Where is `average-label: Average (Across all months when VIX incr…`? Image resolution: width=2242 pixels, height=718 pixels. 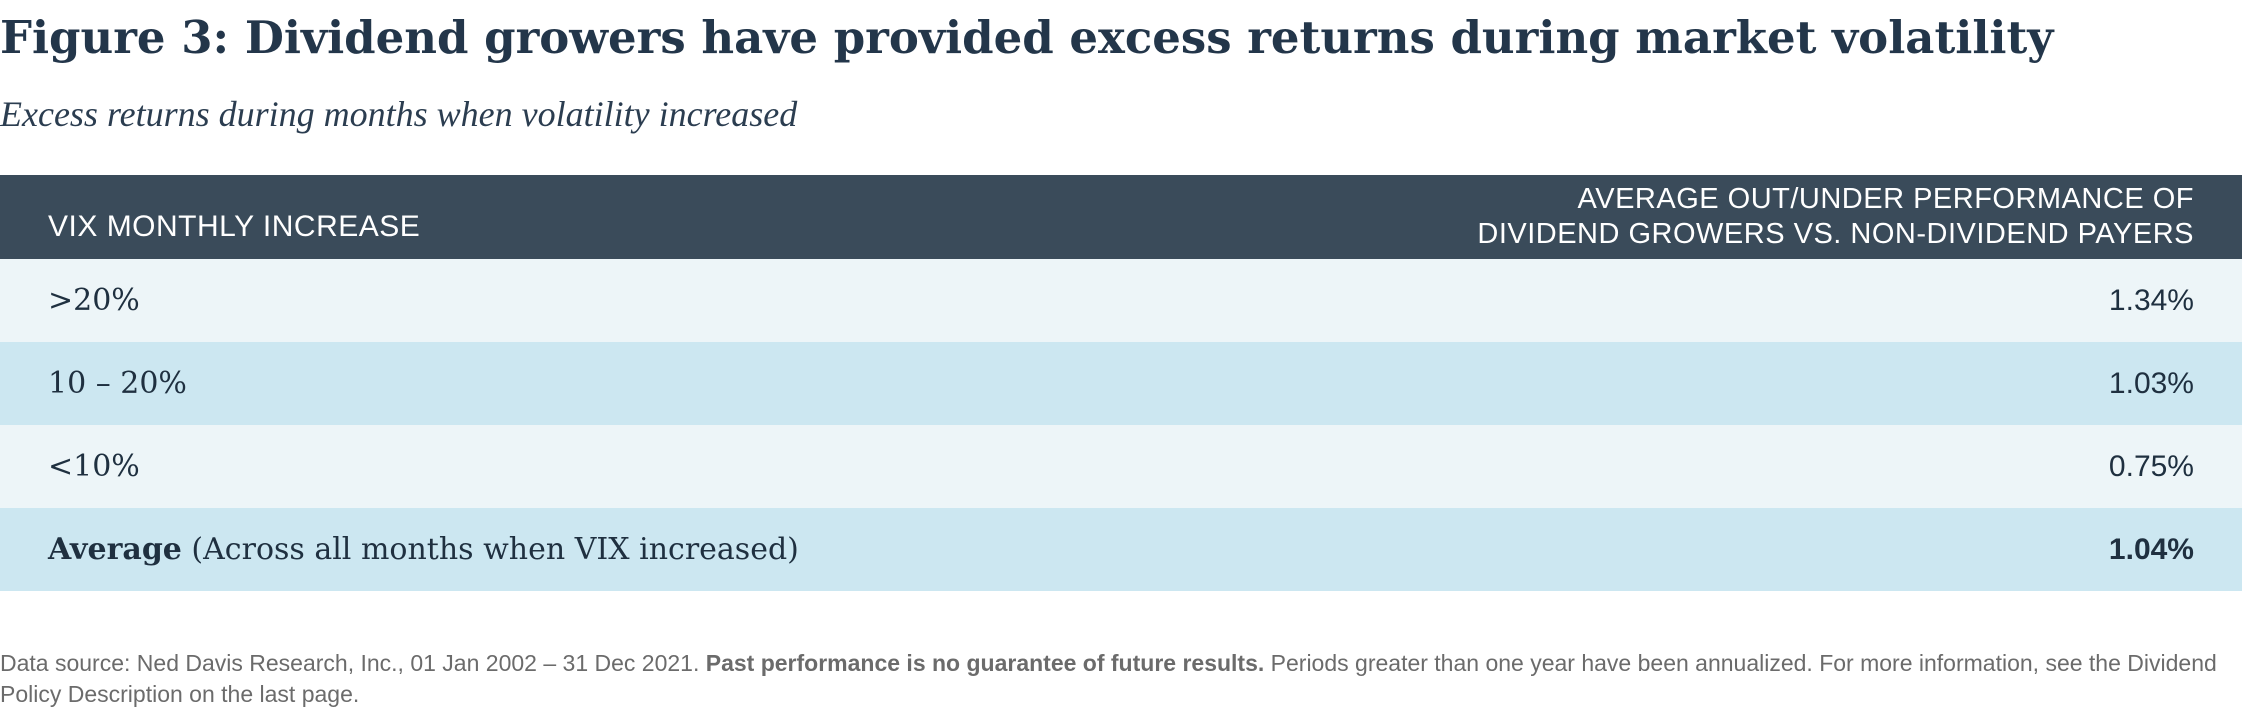
average-label: Average (Across all months when VIX incr… is located at coordinates (423, 549).